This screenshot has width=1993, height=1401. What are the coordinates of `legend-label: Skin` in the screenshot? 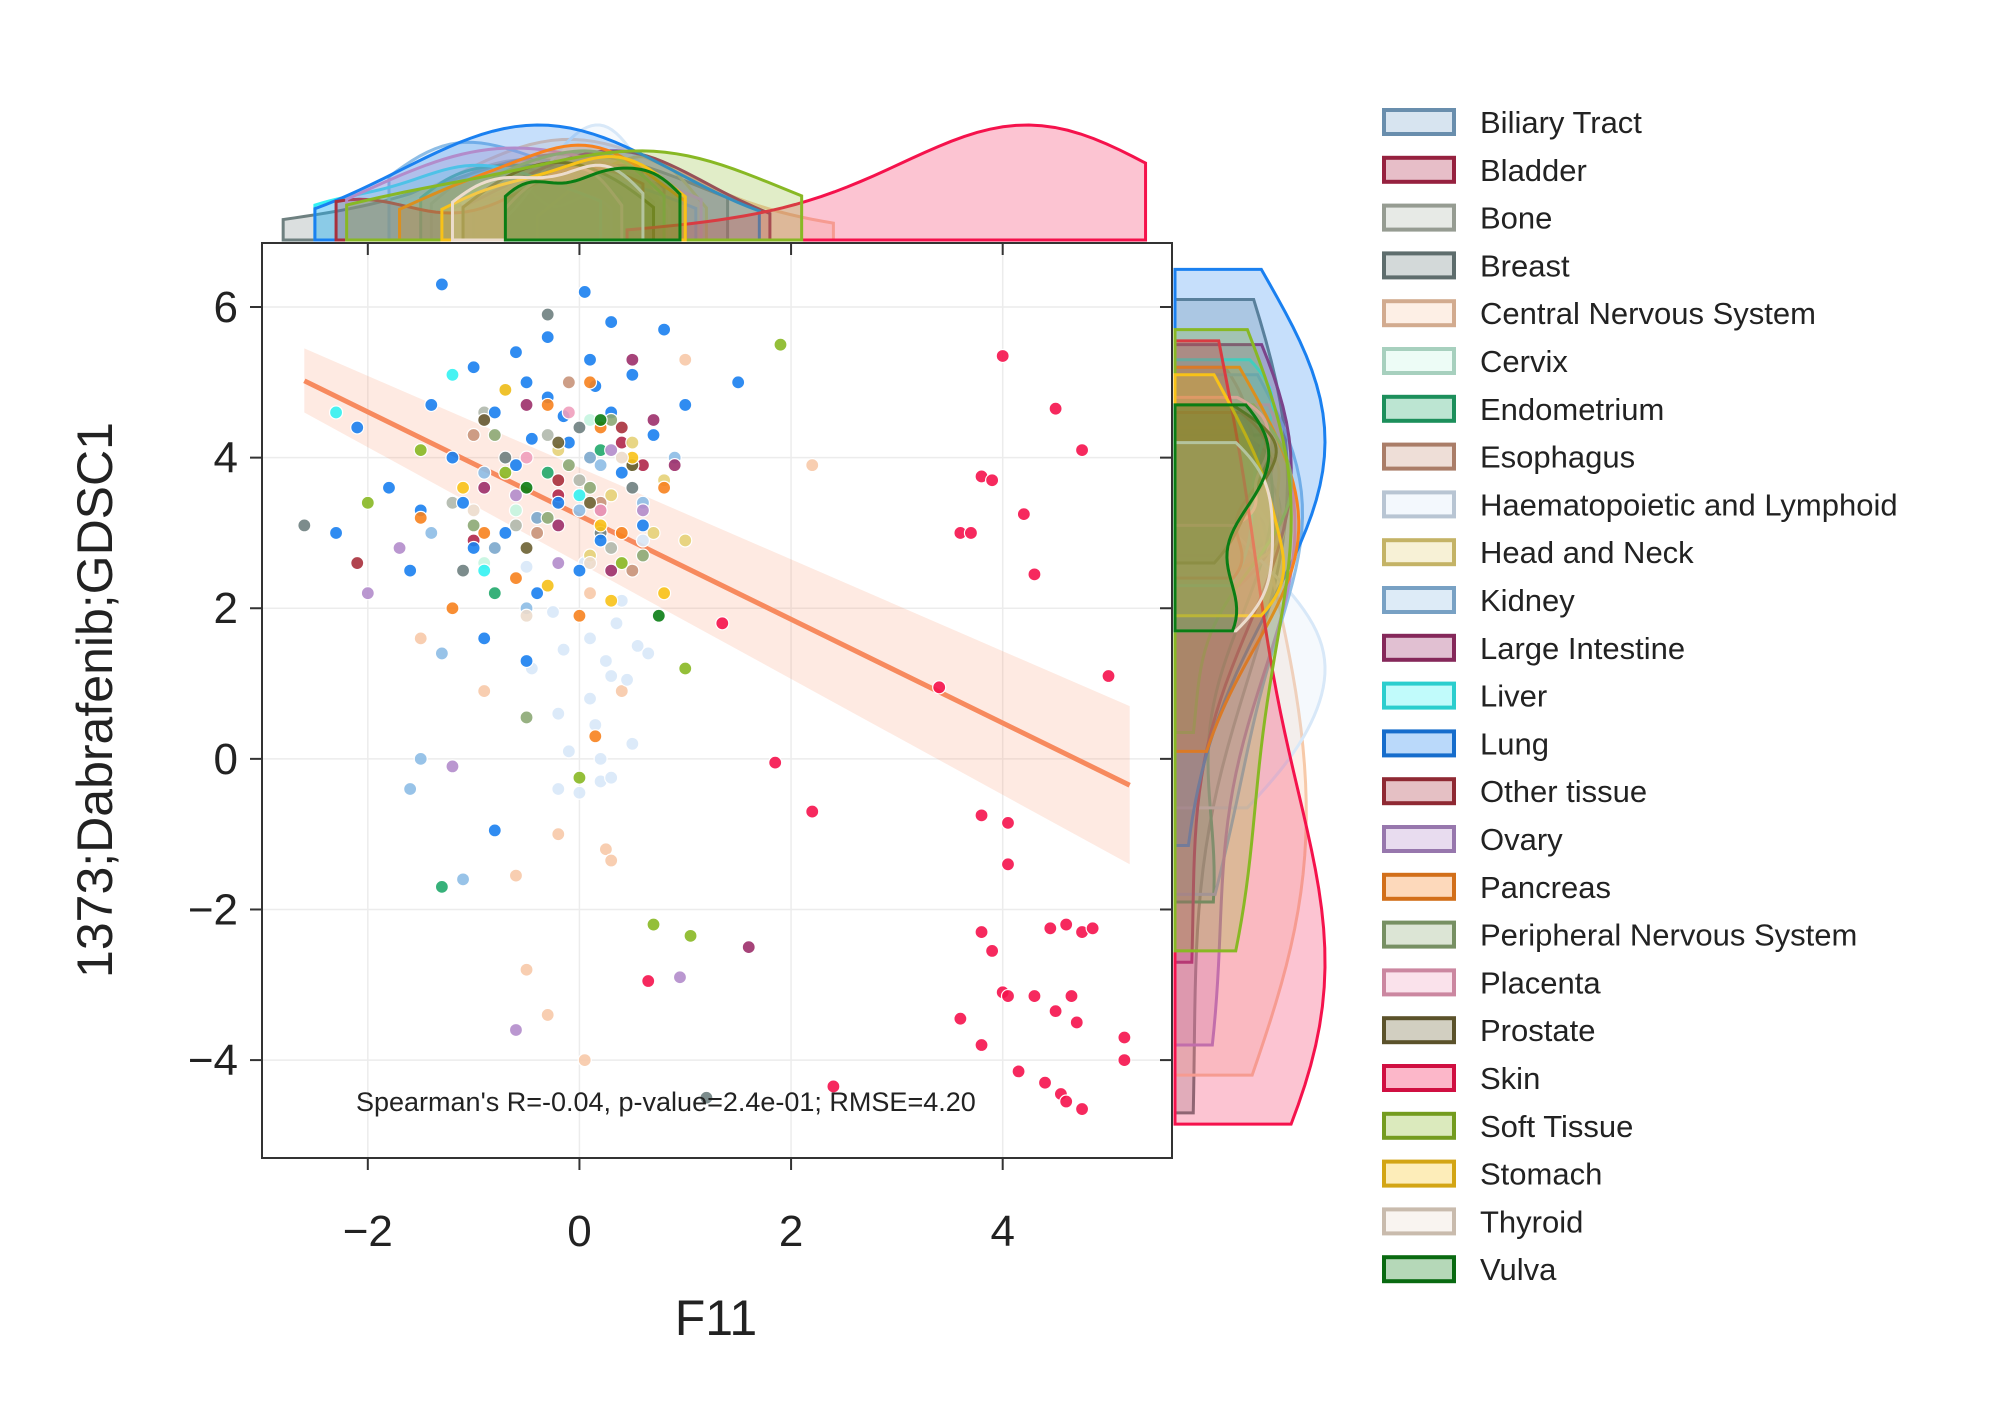 It's located at (1510, 1078).